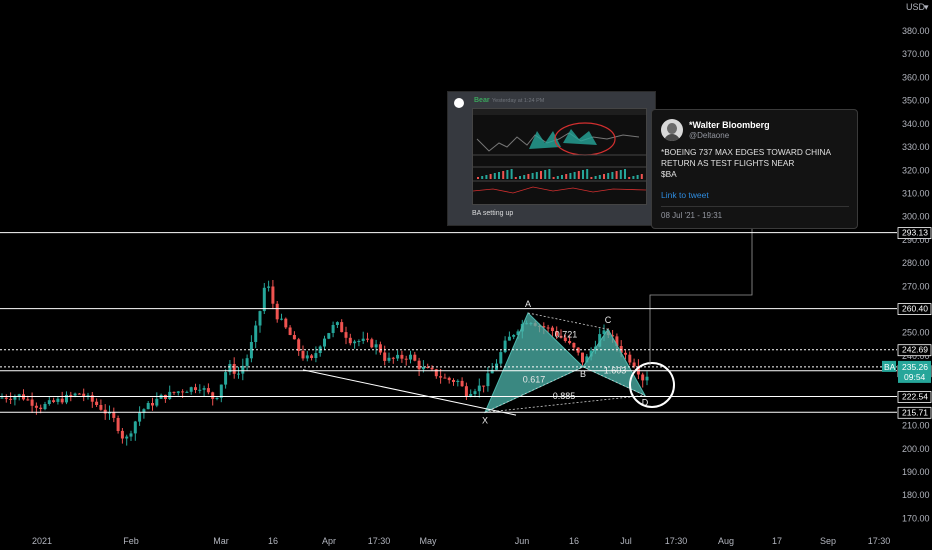  What do you see at coordinates (916, 426) in the screenshot?
I see `price-tick: 210.00` at bounding box center [916, 426].